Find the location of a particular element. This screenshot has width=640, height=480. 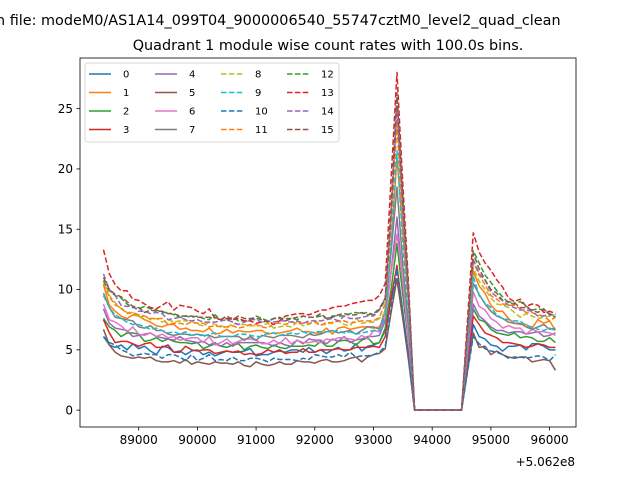

x-tick-label: 96000 is located at coordinates (549, 440).